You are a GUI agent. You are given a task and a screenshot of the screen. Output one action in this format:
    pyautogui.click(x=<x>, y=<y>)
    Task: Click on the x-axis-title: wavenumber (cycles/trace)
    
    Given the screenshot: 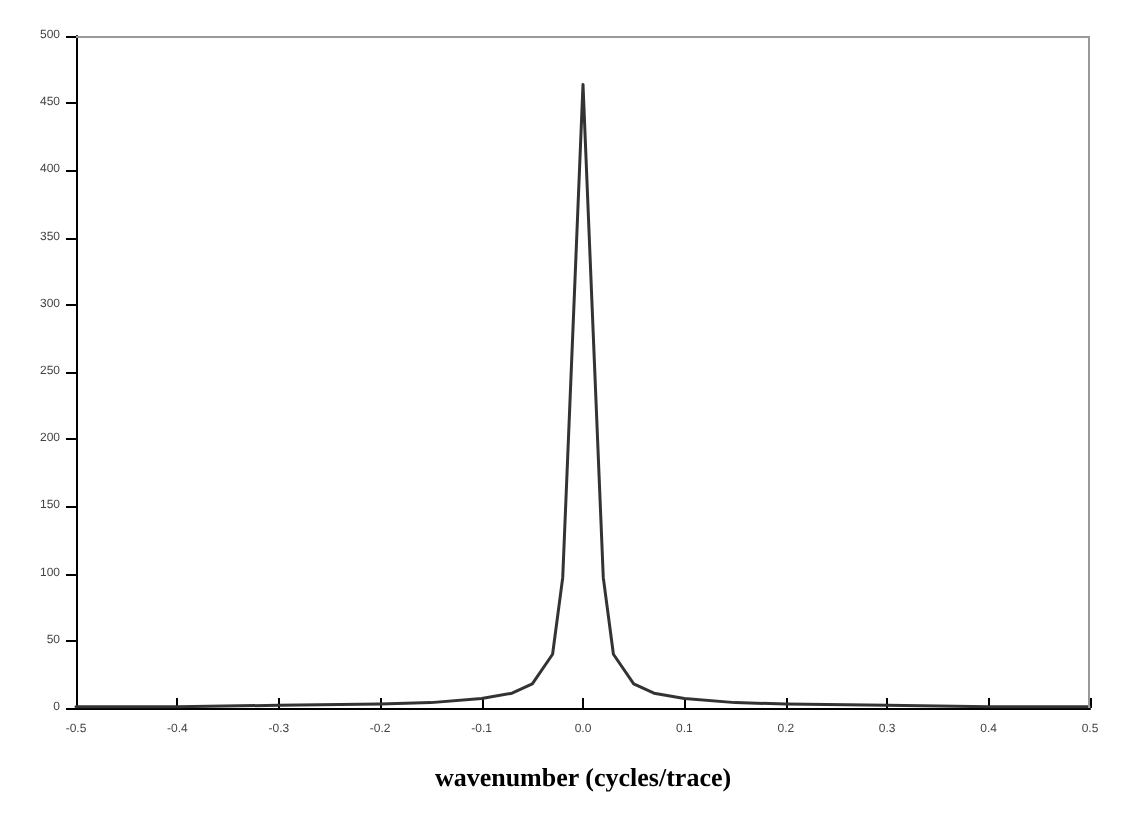 What is the action you would take?
    pyautogui.click(x=583, y=777)
    